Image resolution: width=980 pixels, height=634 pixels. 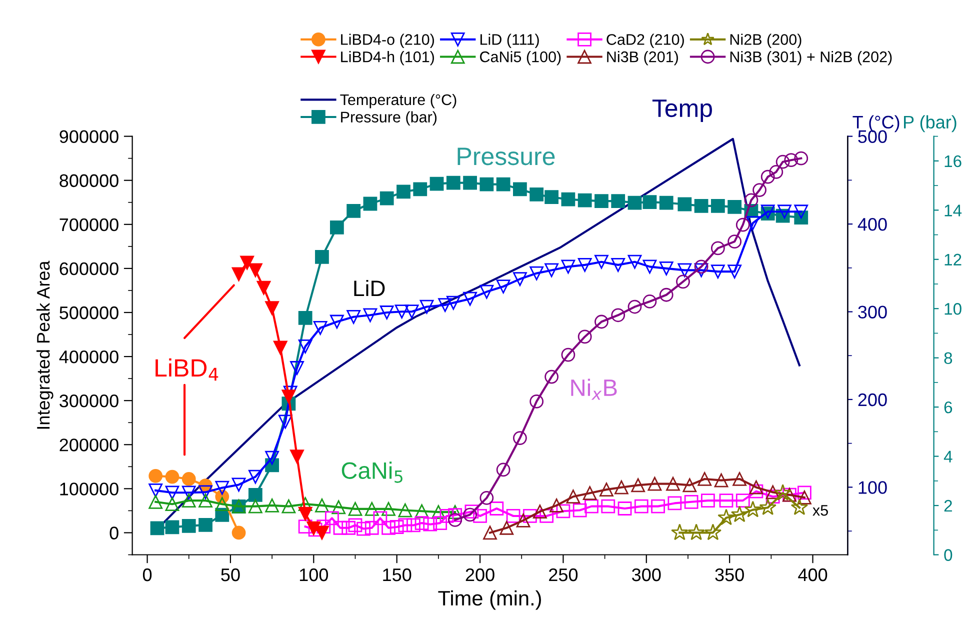 What do you see at coordinates (594, 389) in the screenshot?
I see `annotation: Ni$_{x}$B` at bounding box center [594, 389].